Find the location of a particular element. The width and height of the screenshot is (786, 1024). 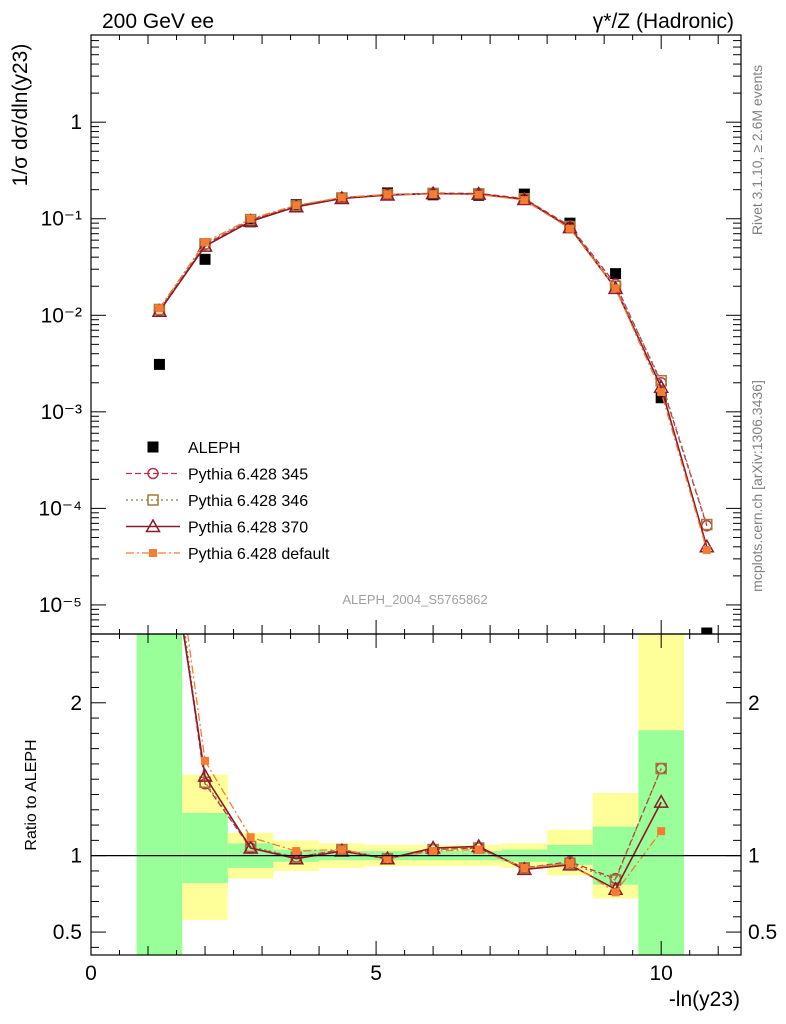

ratio-y-tick-label: 2 is located at coordinates (76, 703).